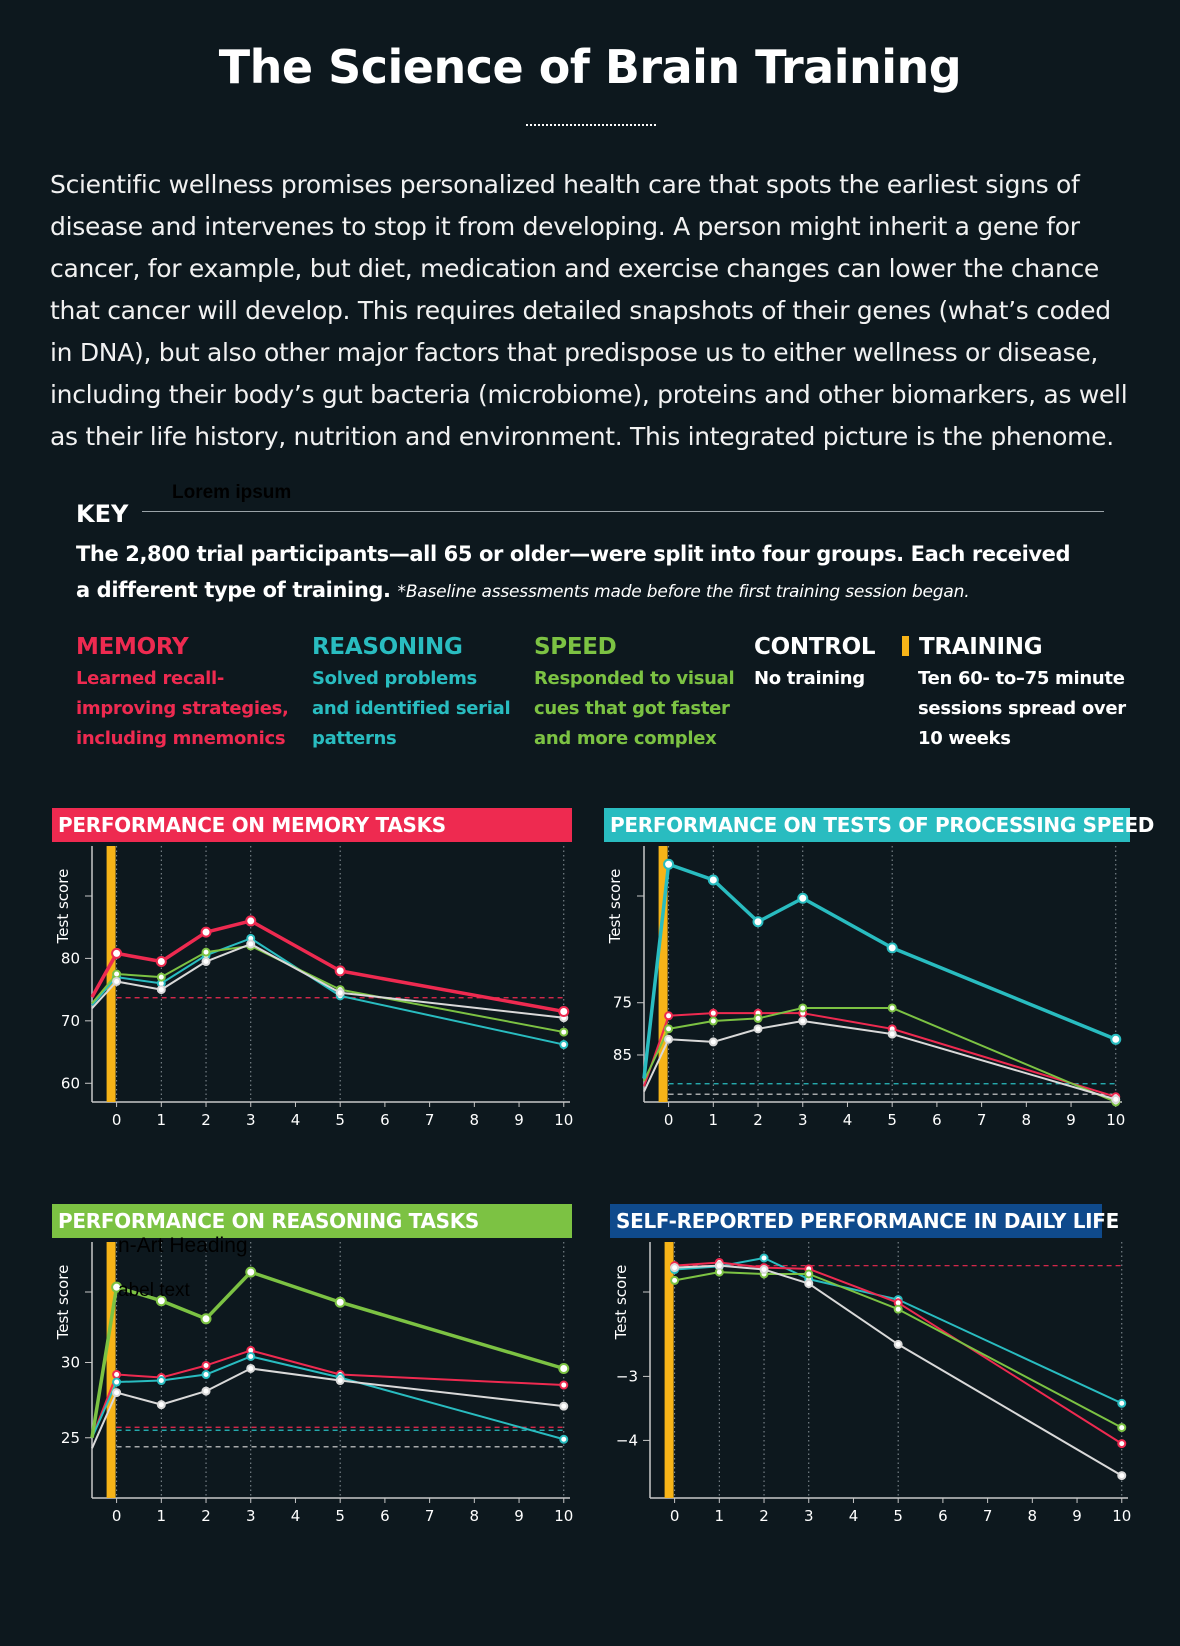  I want to click on chart0-x-tick-label: 10, so click(563, 1120).